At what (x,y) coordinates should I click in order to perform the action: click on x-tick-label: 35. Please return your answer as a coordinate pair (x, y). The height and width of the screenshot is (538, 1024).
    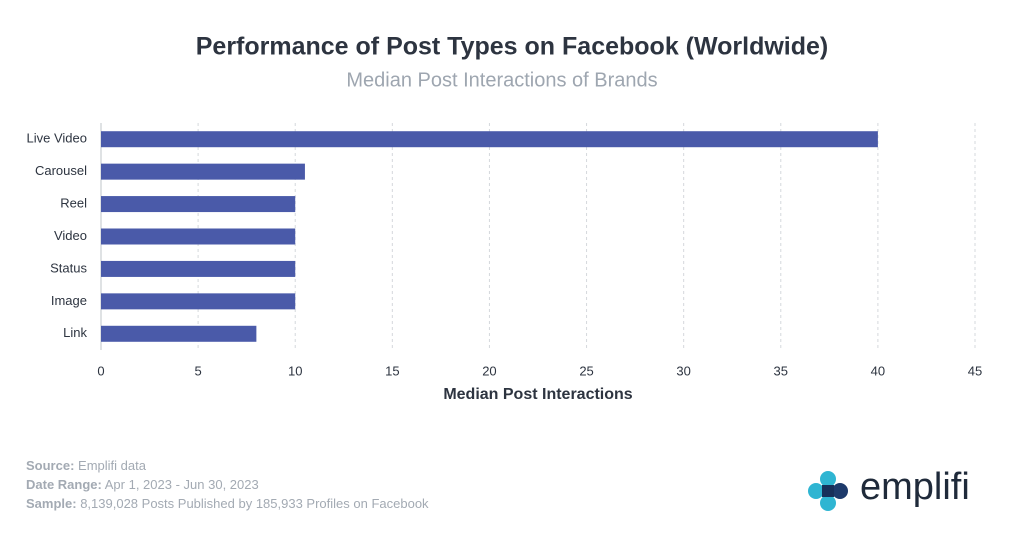
    Looking at the image, I should click on (781, 370).